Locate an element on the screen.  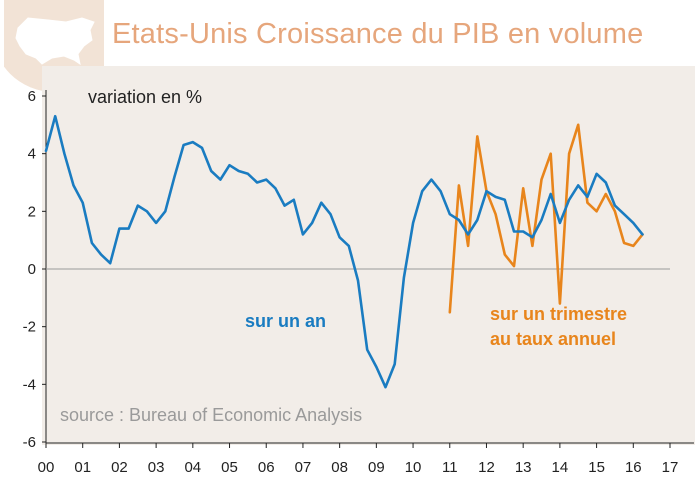
source-note: source : Bureau of Economic Analysis is located at coordinates (211, 415).